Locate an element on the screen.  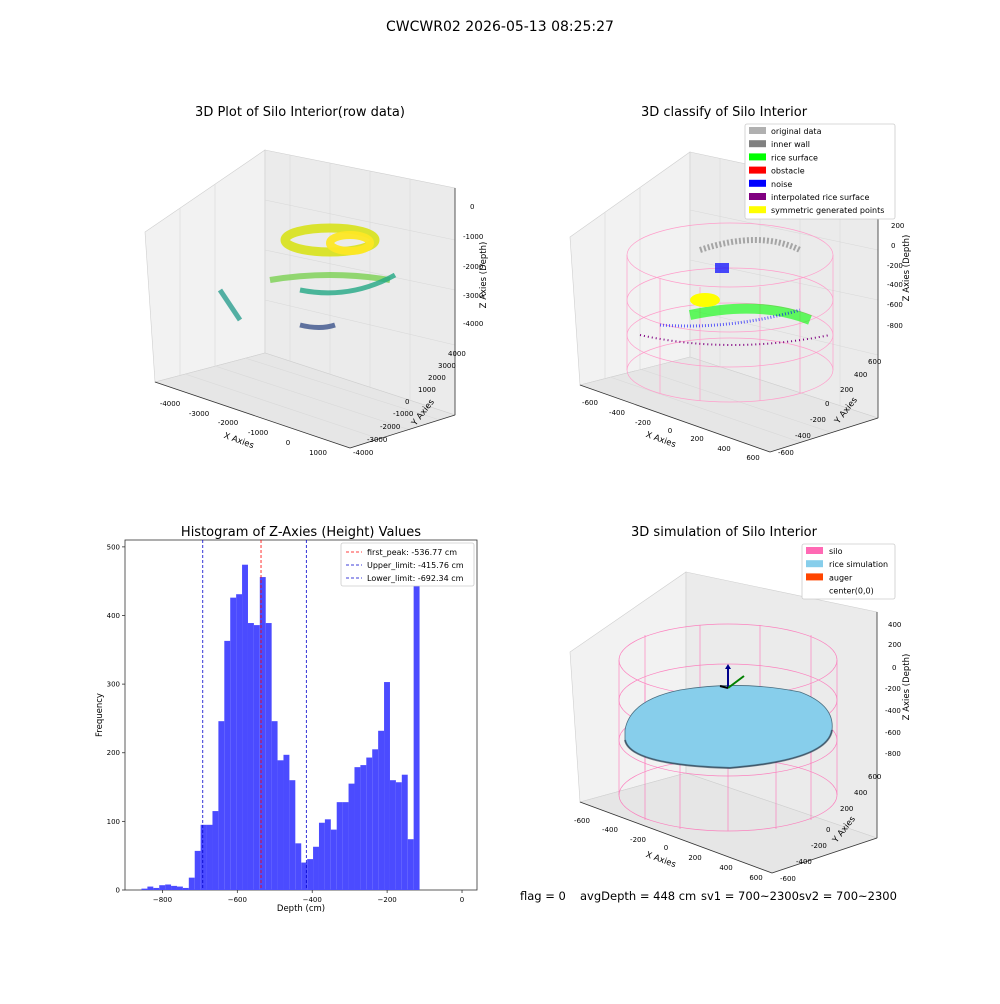
sim-y-ticks: -600 -400 -200 0 200 400 600 is located at coordinates (830, 828).